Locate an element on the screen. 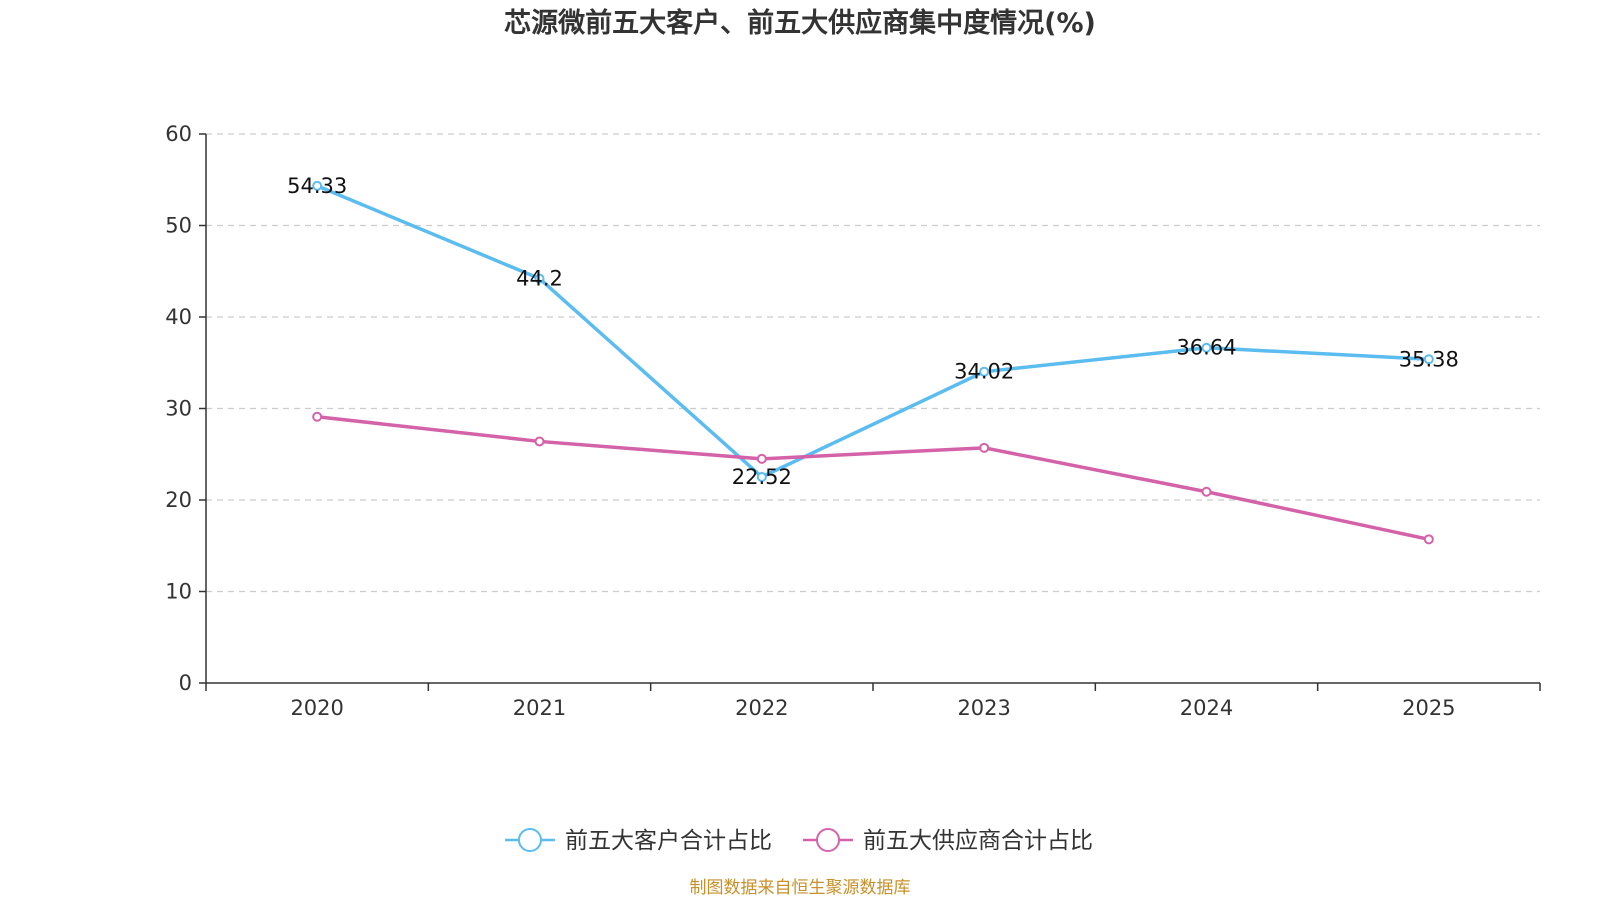 This screenshot has height=900, width=1600. y-tick-label: 10 is located at coordinates (178, 592).